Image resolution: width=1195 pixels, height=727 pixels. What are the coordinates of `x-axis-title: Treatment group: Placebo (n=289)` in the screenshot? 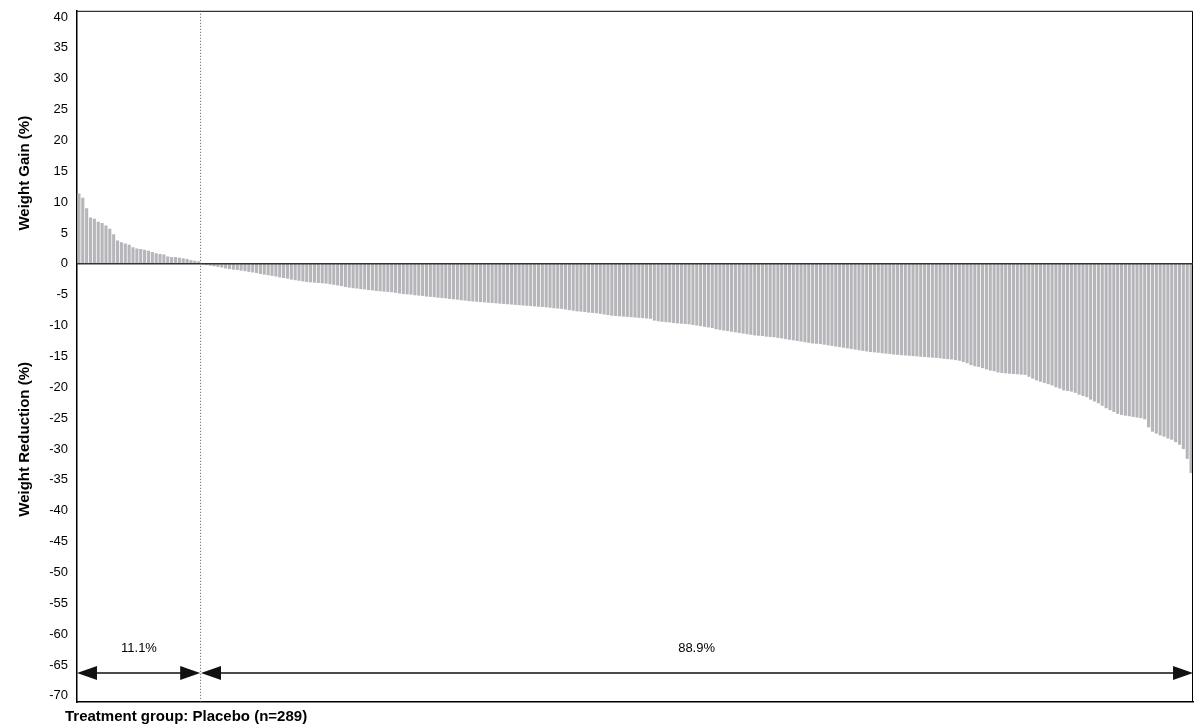 It's located at (186, 716).